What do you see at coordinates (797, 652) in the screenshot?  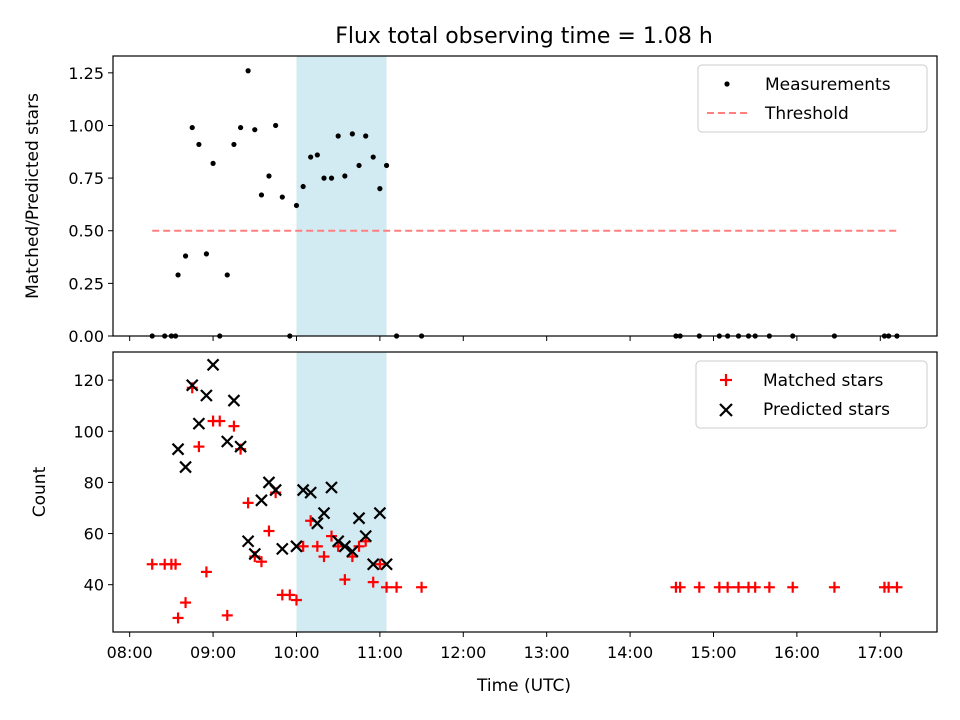 I see `bottom-x-tick-label: 16:00` at bounding box center [797, 652].